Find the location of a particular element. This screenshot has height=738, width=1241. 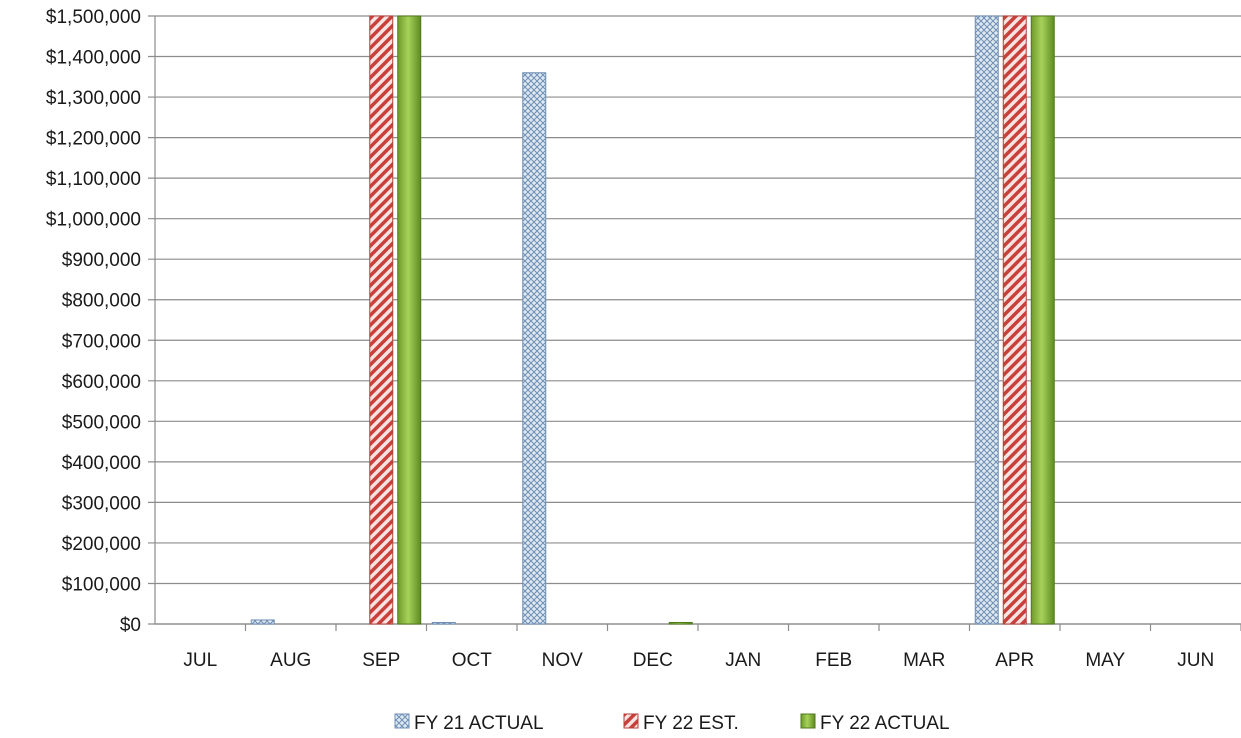

legend-item: FY 21 ACTUAL is located at coordinates (469, 723).